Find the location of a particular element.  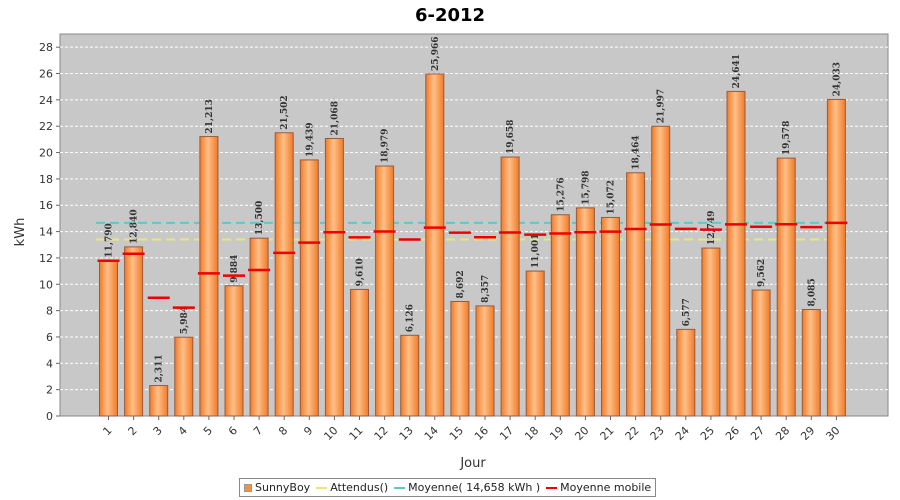

x-tick-label: 2 is located at coordinates (133, 431).